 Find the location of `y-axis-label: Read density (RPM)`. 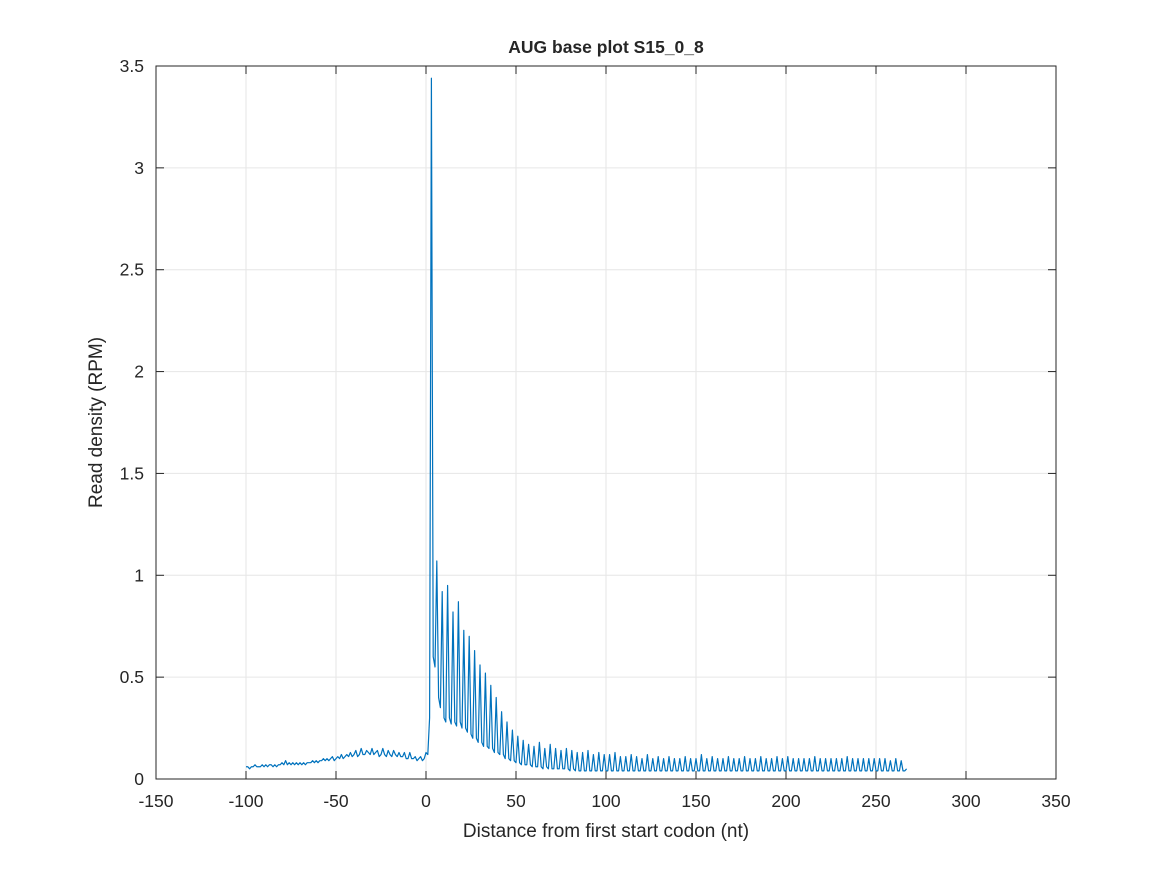

y-axis-label: Read density (RPM) is located at coordinates (96, 422).